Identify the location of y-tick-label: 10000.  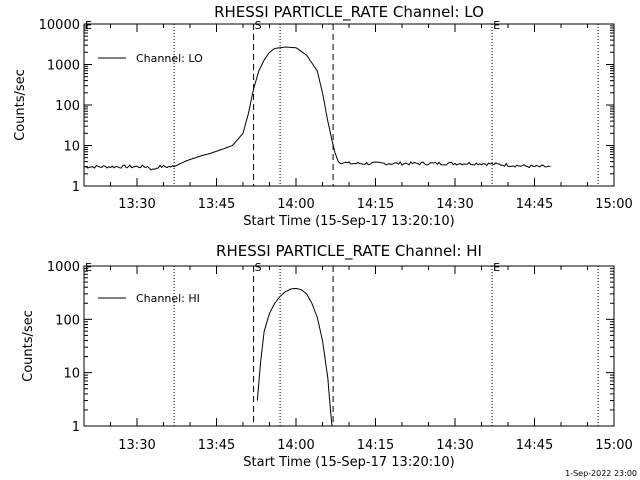
(59, 25).